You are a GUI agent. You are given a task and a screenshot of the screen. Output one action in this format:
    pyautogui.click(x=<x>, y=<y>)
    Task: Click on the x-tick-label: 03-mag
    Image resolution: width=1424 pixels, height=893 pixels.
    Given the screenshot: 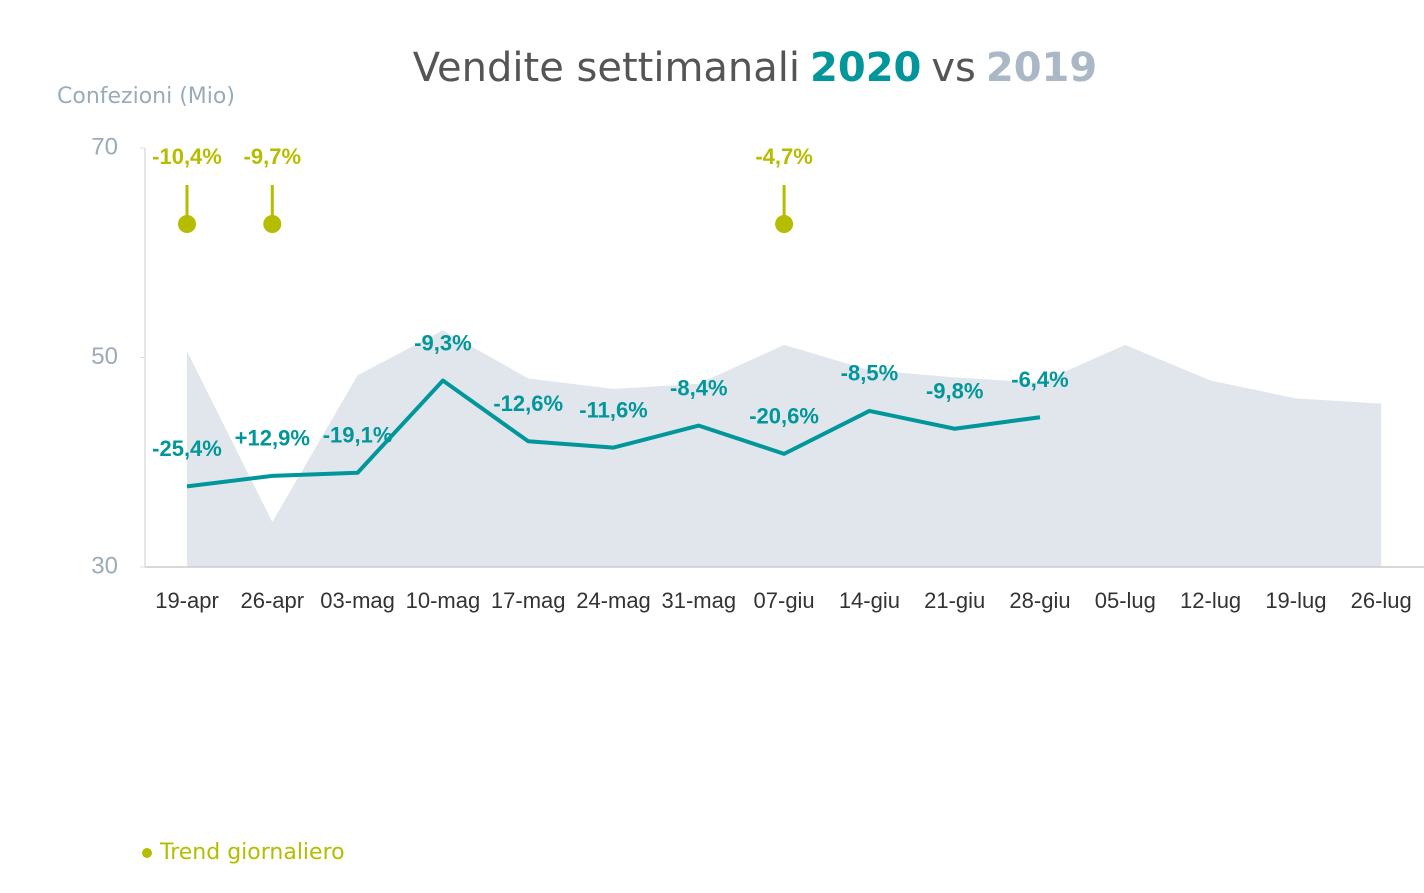 What is the action you would take?
    pyautogui.click(x=357, y=600)
    